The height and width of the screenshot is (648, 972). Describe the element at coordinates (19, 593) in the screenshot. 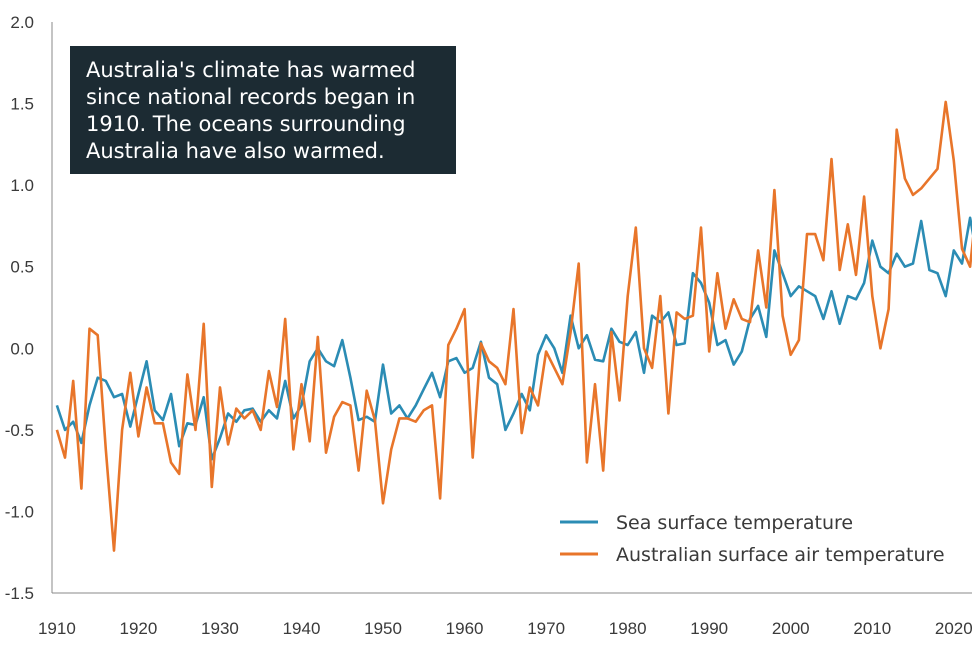

I see `y-tick-label: -1.5` at that location.